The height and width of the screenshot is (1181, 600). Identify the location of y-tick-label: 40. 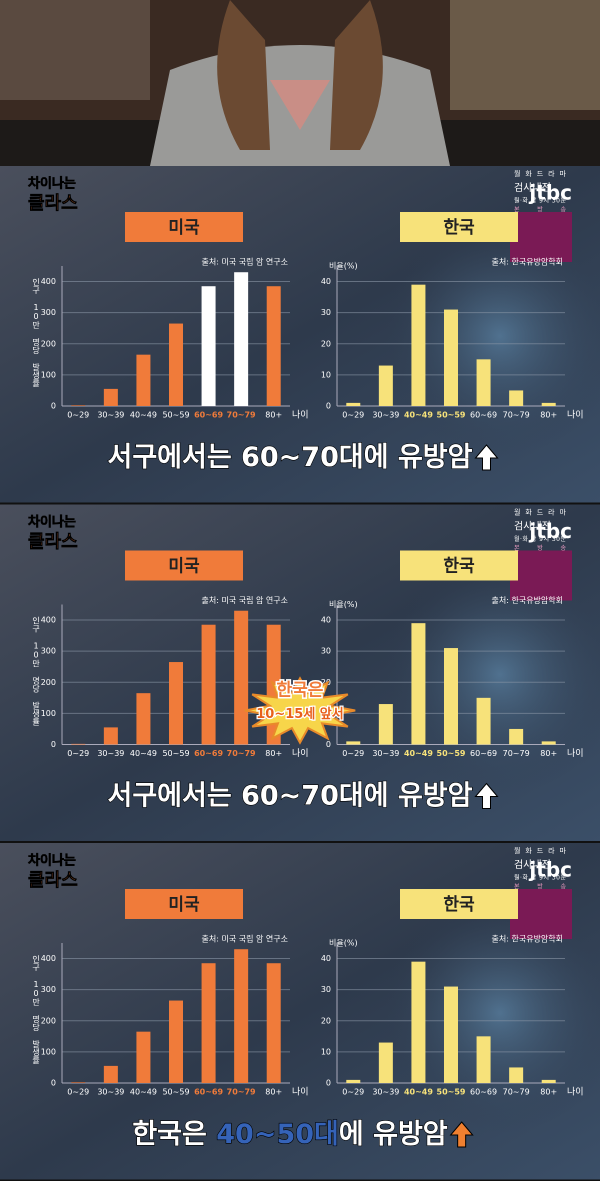
(326, 281).